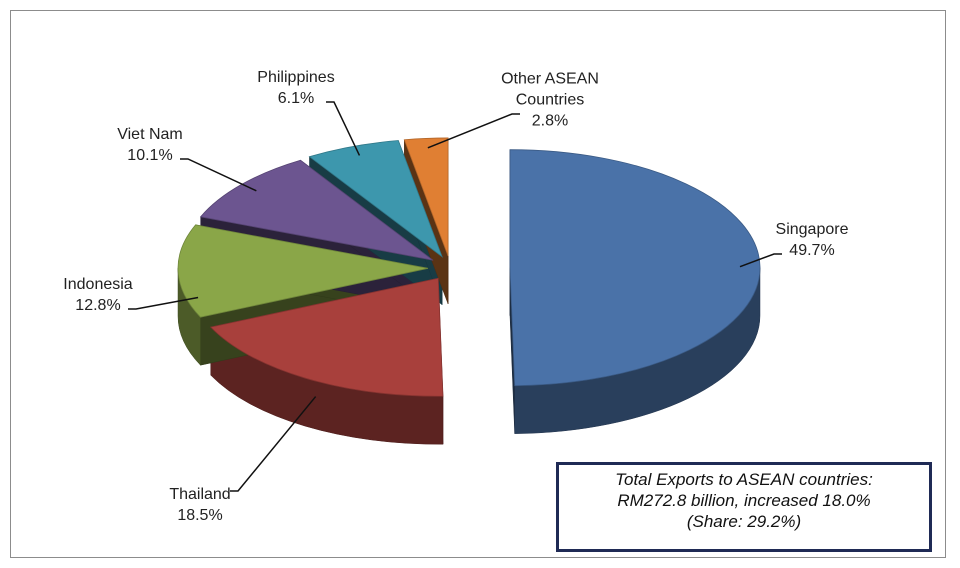  What do you see at coordinates (296, 98) in the screenshot?
I see `value-label: 6.1%` at bounding box center [296, 98].